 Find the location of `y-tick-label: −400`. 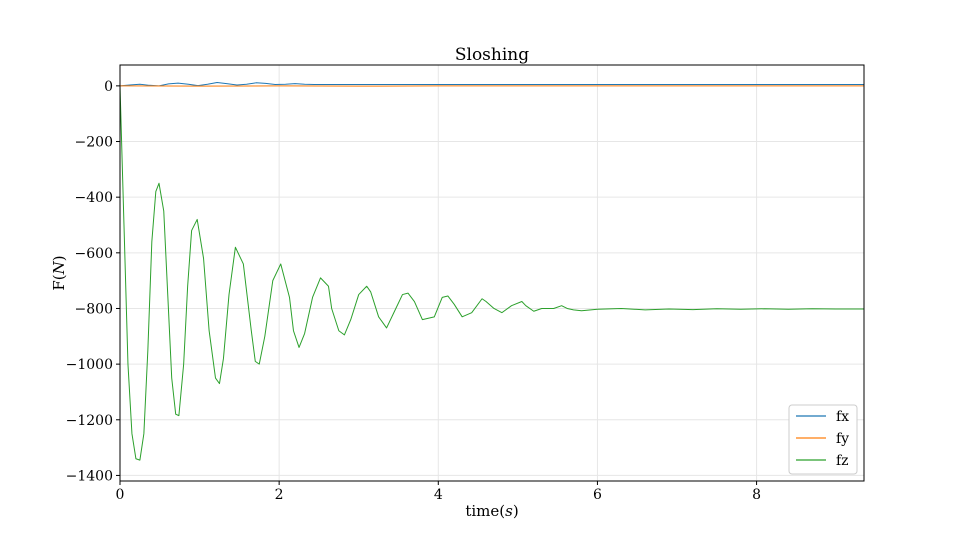

y-tick-label: −400 is located at coordinates (94, 198).